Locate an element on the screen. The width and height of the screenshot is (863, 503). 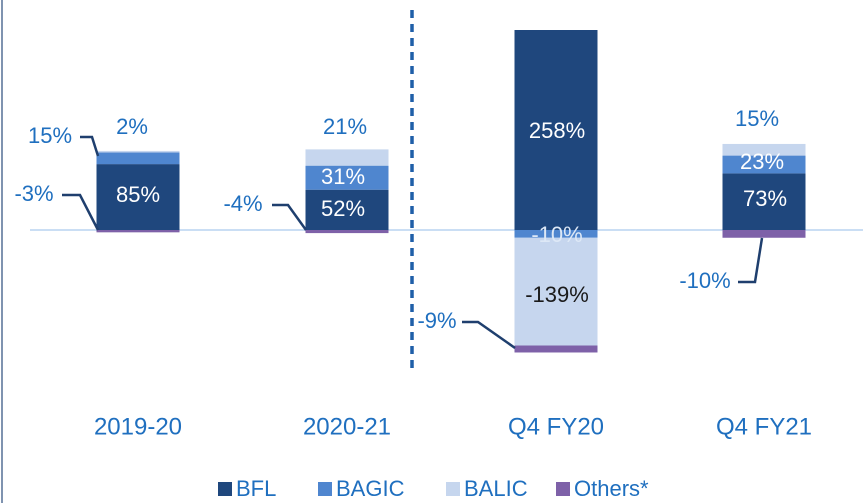
data-label: 52% is located at coordinates (343, 208).